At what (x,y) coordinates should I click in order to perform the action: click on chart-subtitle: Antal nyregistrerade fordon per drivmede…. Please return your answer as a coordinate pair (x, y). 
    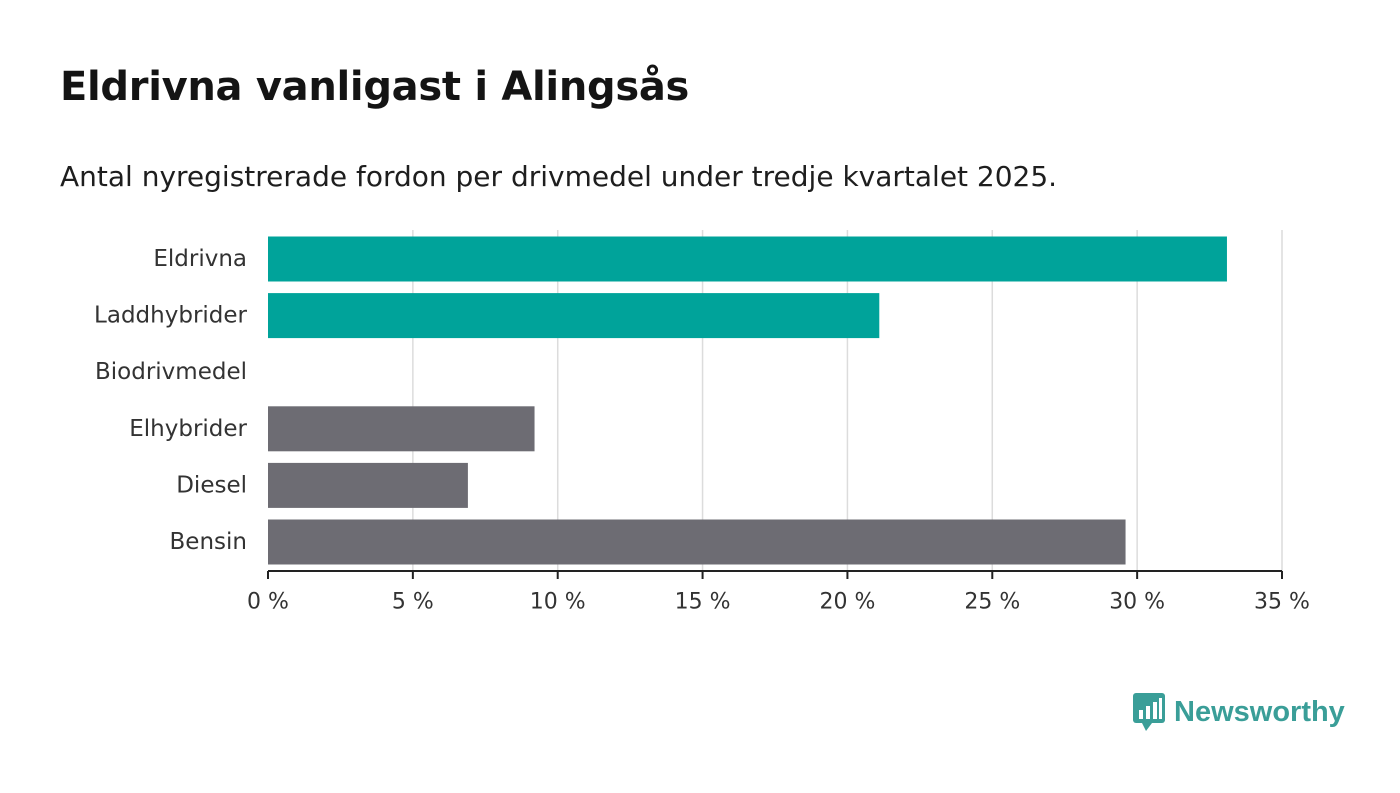
    Looking at the image, I should click on (559, 176).